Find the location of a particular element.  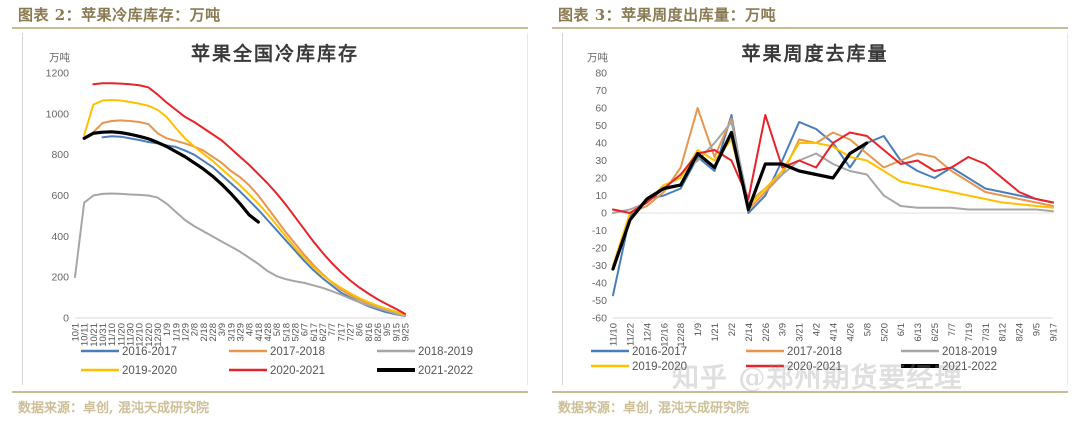

x-axis-tick-label: 12/20 is located at coordinates (149, 335).